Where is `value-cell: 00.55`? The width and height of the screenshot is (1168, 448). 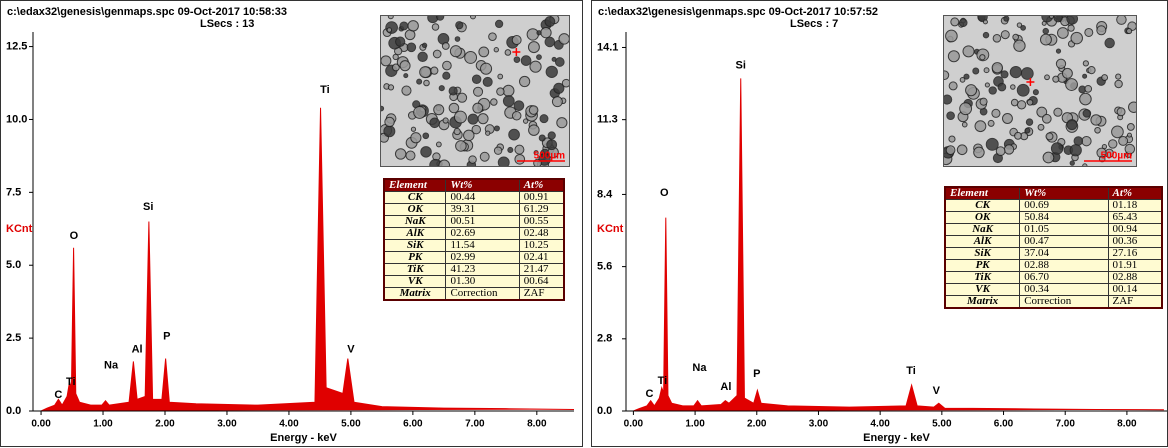
value-cell: 00.55 is located at coordinates (541, 221).